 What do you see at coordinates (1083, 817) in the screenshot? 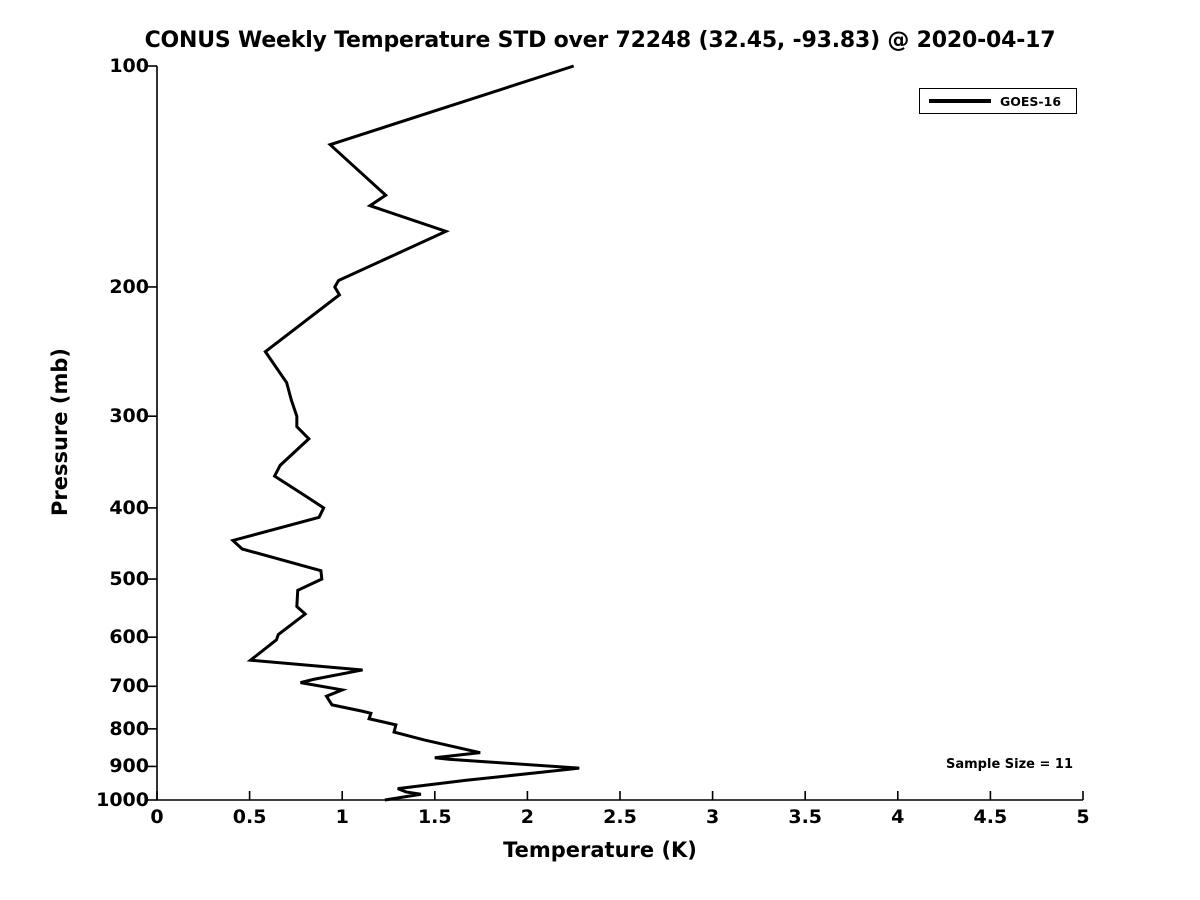
I see `x-tick-label: 5` at bounding box center [1083, 817].